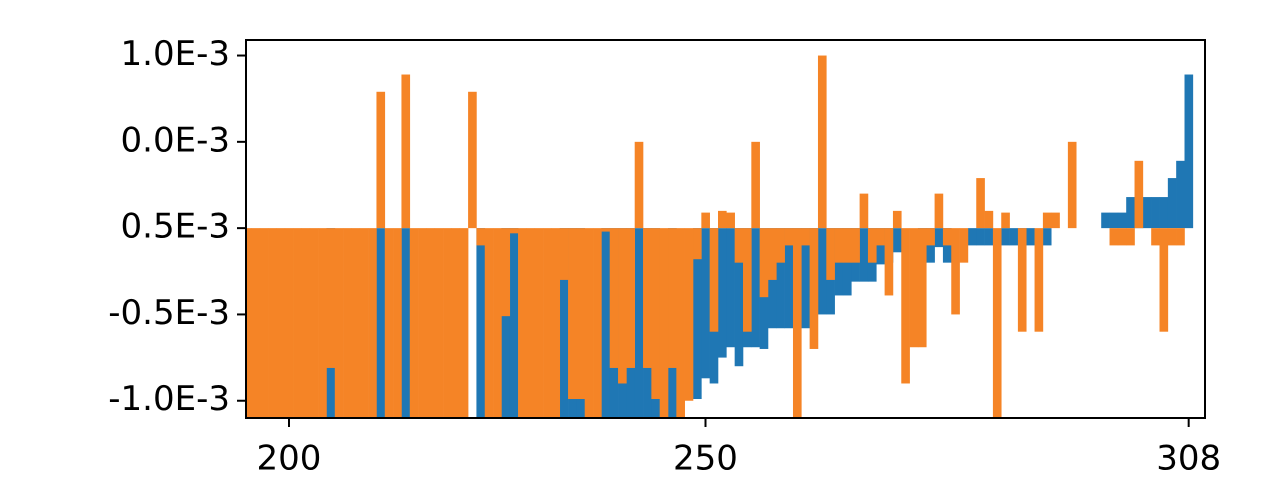 This screenshot has width=1270, height=491. What do you see at coordinates (289, 459) in the screenshot?
I see `x-tick-label: 200` at bounding box center [289, 459].